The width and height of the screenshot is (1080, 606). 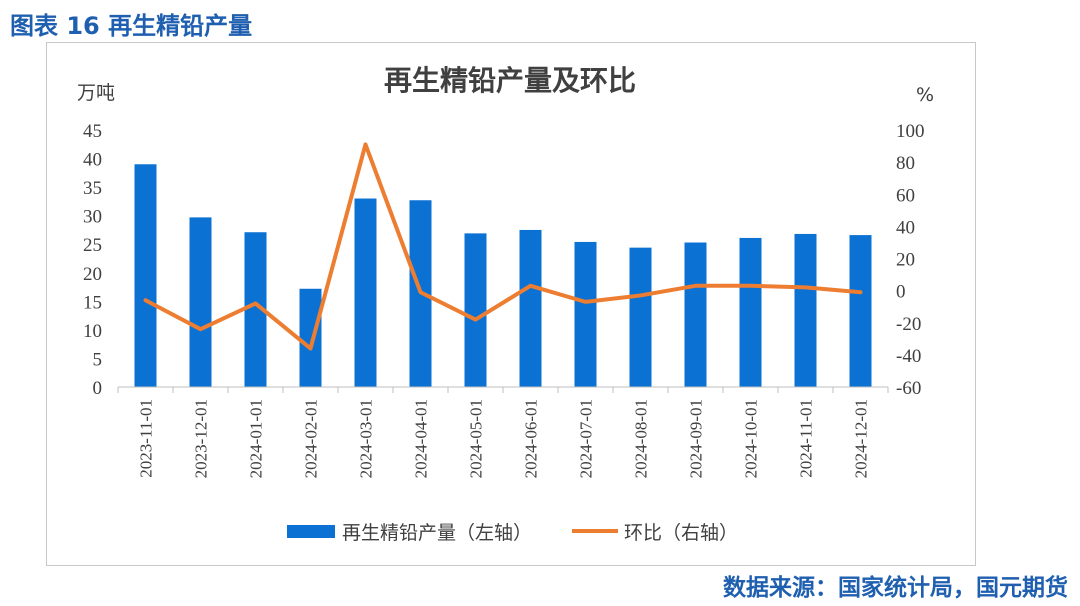 What do you see at coordinates (437, 533) in the screenshot?
I see `legend-bar-label: 再生精铅产量（左轴）` at bounding box center [437, 533].